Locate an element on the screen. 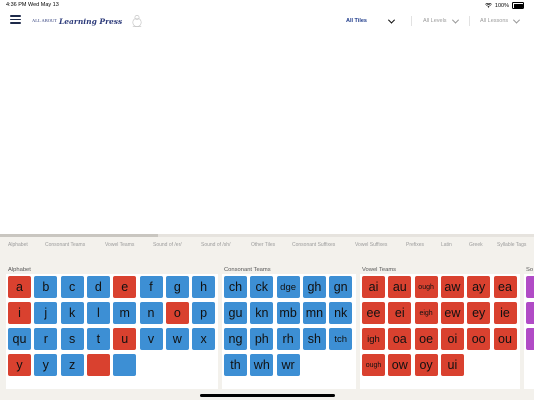  letter-tile: ei is located at coordinates (400, 313).